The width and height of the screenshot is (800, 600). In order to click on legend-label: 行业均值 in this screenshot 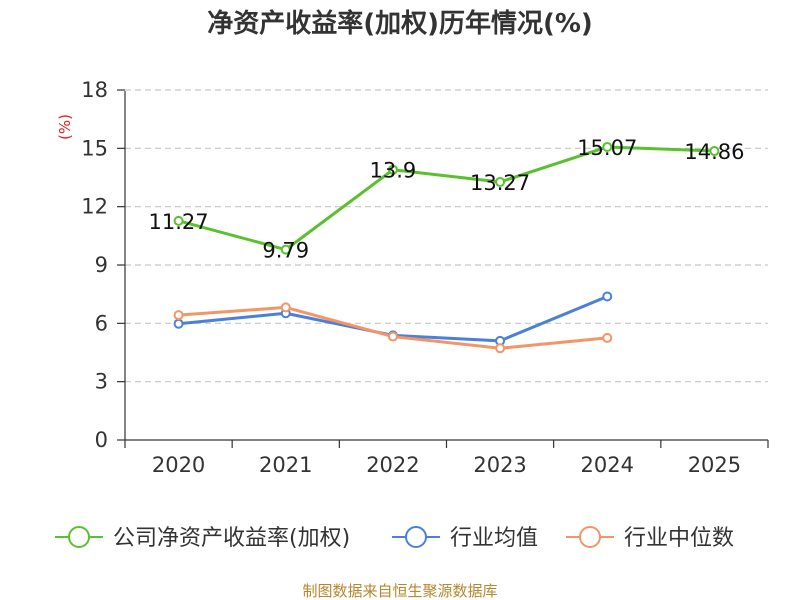, I will do `click(494, 538)`.